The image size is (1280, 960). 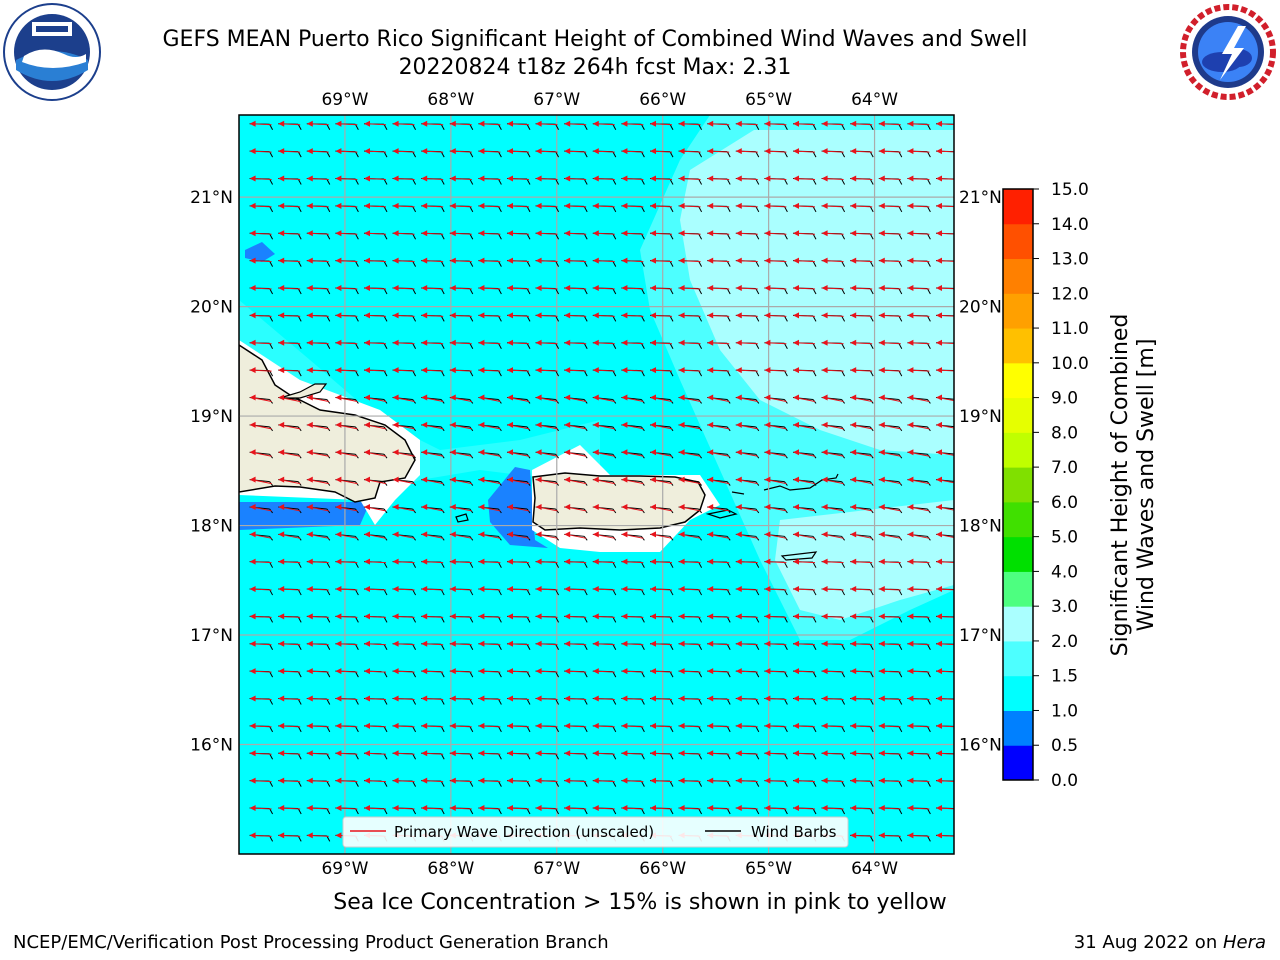 What do you see at coordinates (721, 514) in the screenshot?
I see `vieques-island` at bounding box center [721, 514].